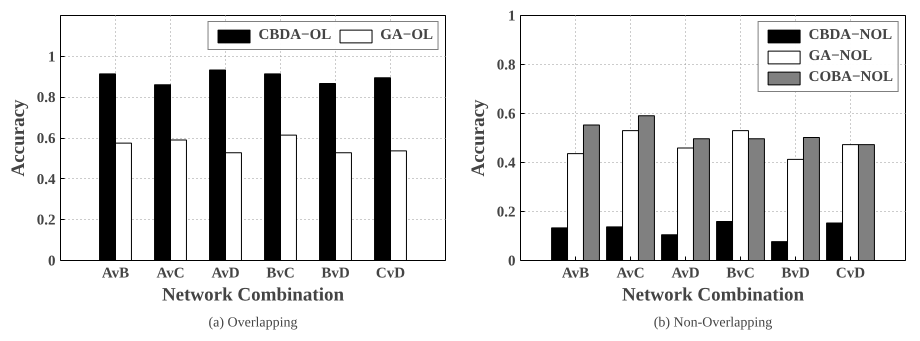 The width and height of the screenshot is (920, 341). Describe the element at coordinates (295, 35) in the screenshot. I see `legend-label: CBDA−OL` at that location.